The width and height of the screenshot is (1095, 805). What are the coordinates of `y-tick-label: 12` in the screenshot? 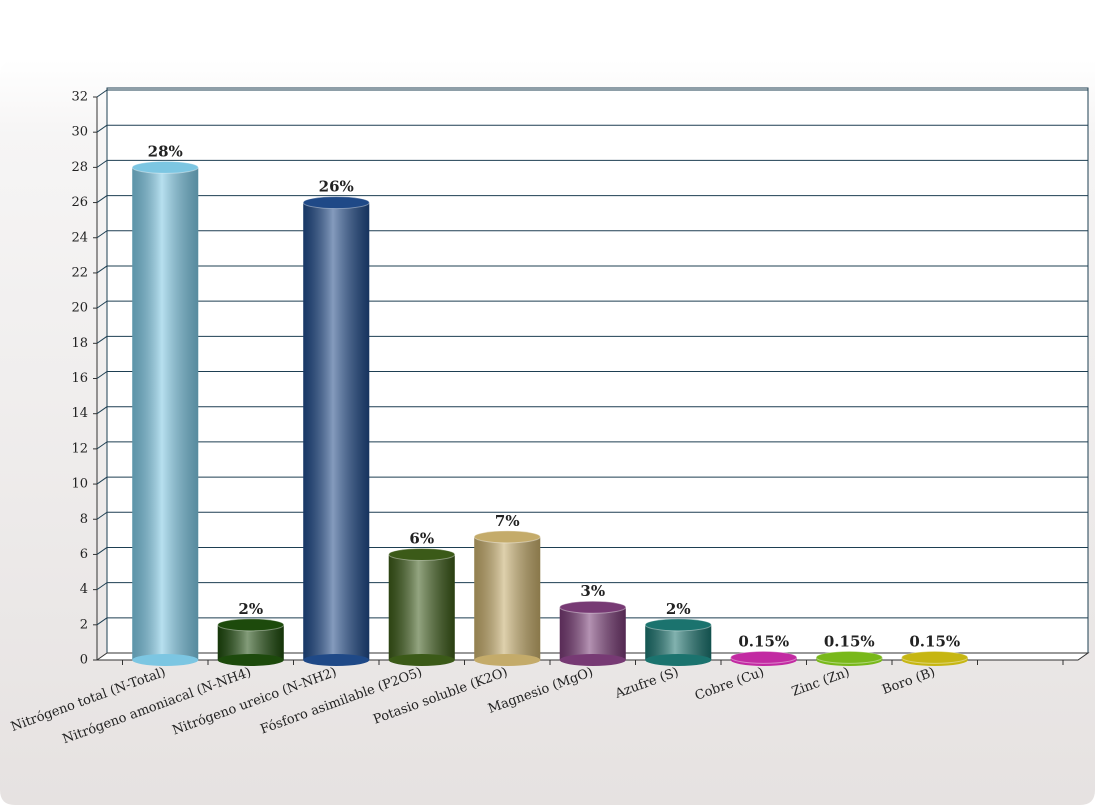 It's located at (79, 448).